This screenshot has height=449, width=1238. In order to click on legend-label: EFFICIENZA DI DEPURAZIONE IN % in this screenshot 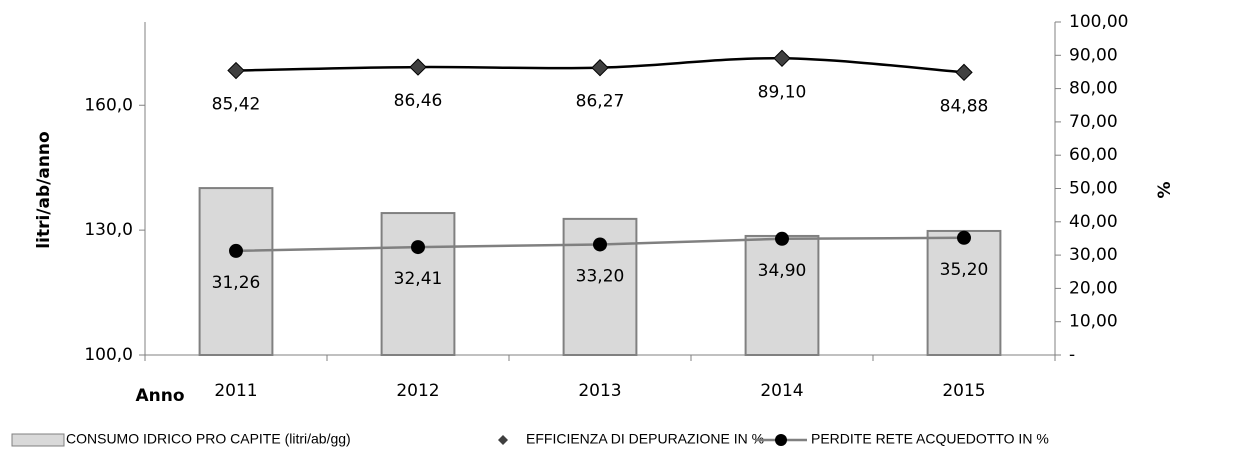, I will do `click(645, 439)`.